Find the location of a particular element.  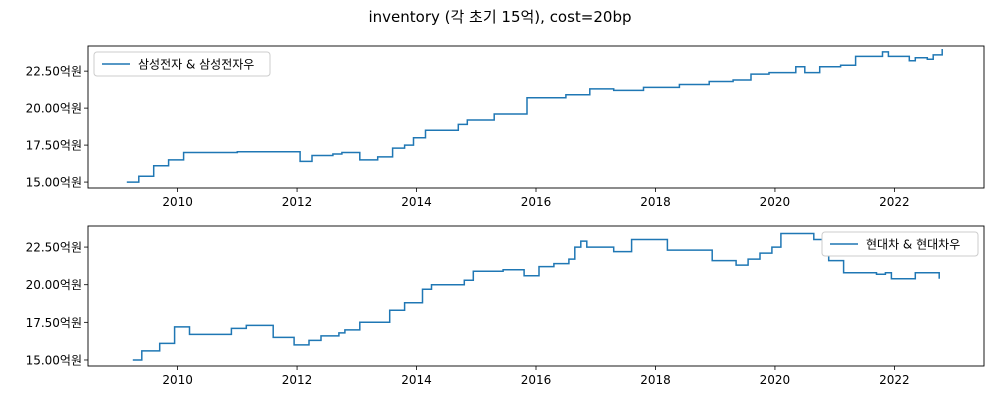

legend: 삼성전자 & 삼성전자우 is located at coordinates (182, 64).